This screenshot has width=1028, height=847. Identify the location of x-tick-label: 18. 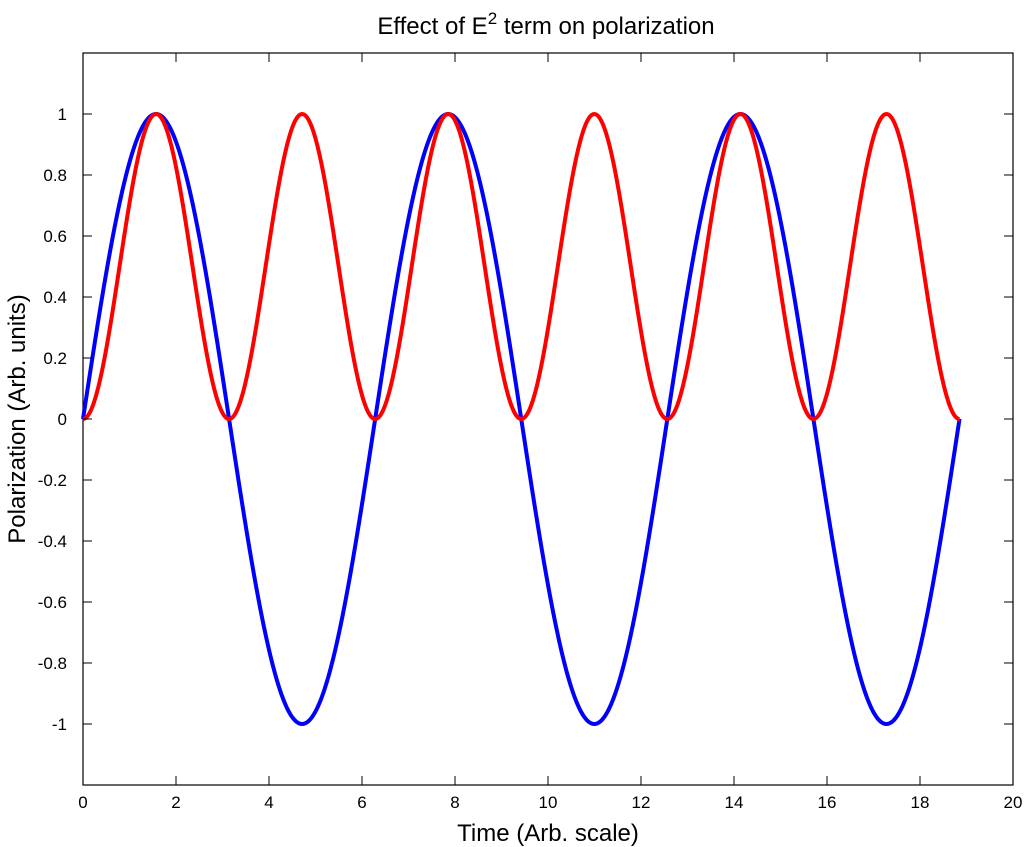
(920, 802).